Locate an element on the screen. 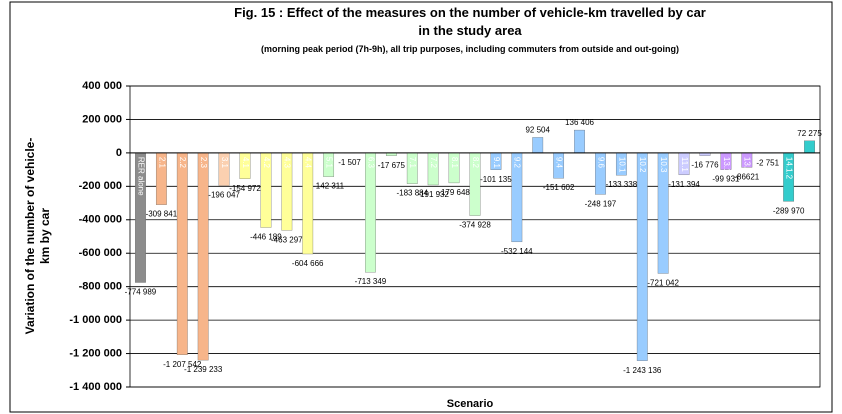 The image size is (842, 414). data-label: -1 239 233 is located at coordinates (203, 369).